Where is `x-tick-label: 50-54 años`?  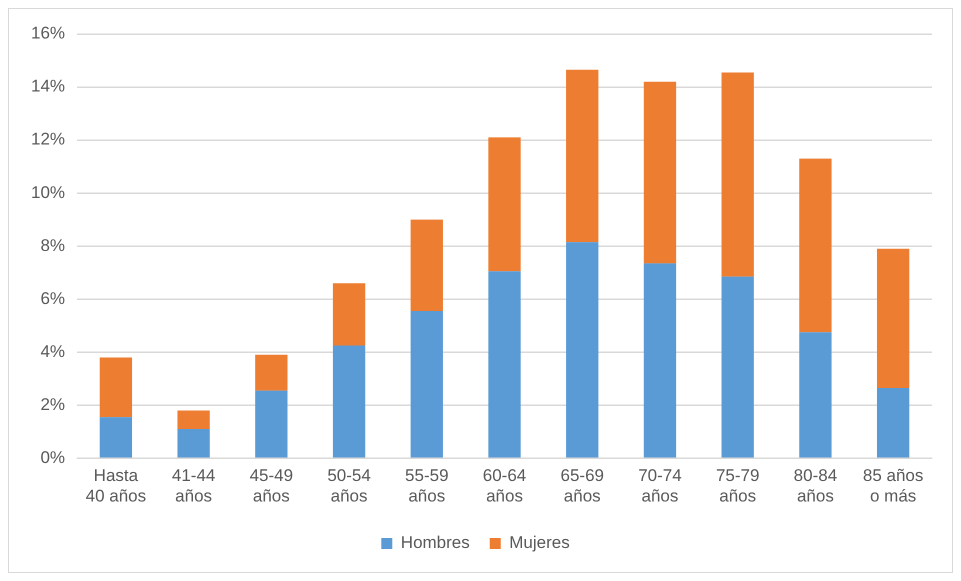
x-tick-label: 50-54 años is located at coordinates (349, 486).